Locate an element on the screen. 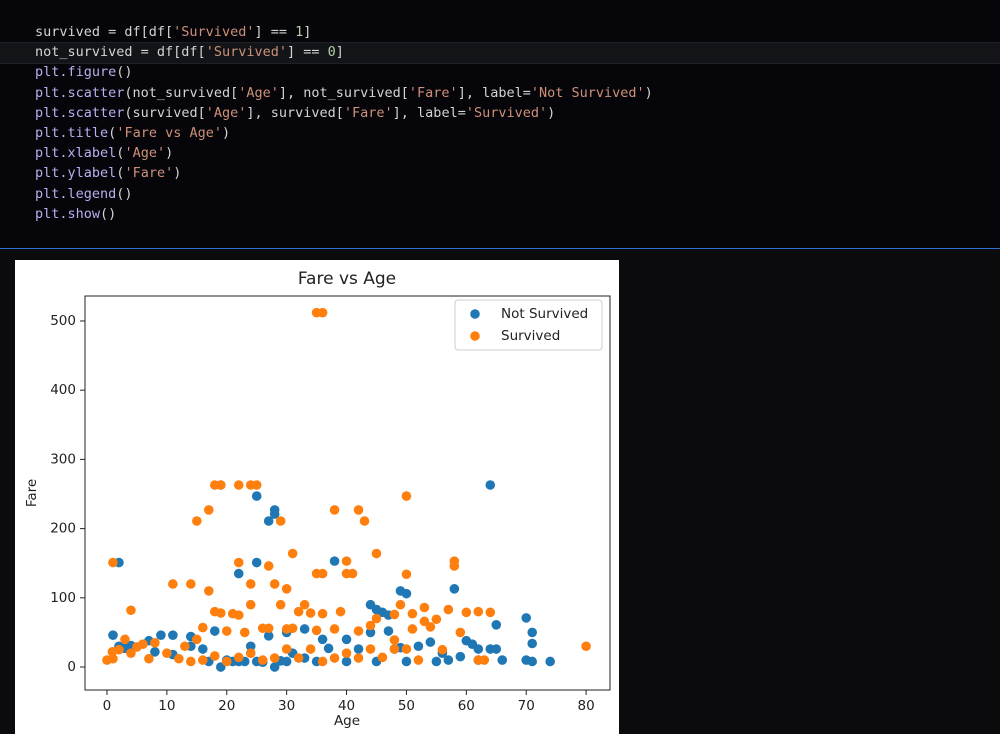  x-tick-label: 20 is located at coordinates (226, 706).